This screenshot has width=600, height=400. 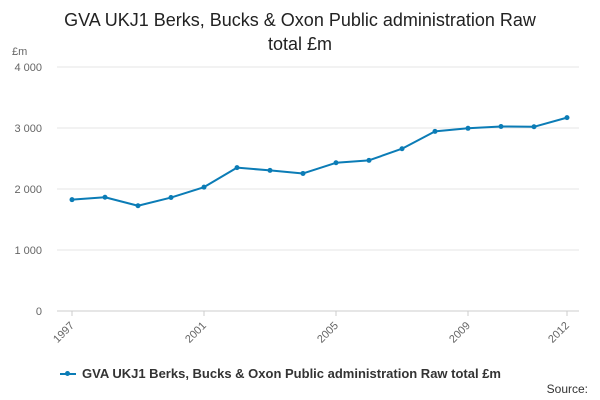 What do you see at coordinates (567, 389) in the screenshot?
I see `source-label: Source:` at bounding box center [567, 389].